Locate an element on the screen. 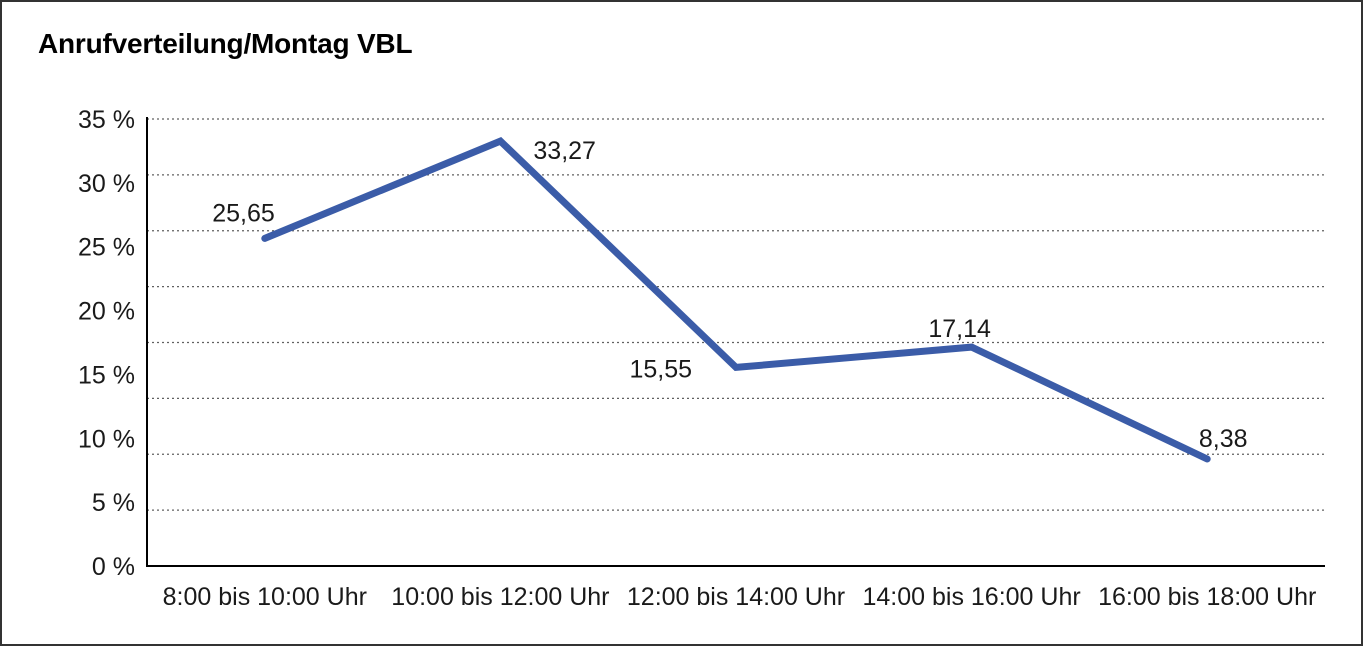  x-category-label: 8:00 bis 10:00 Uhr is located at coordinates (265, 597).